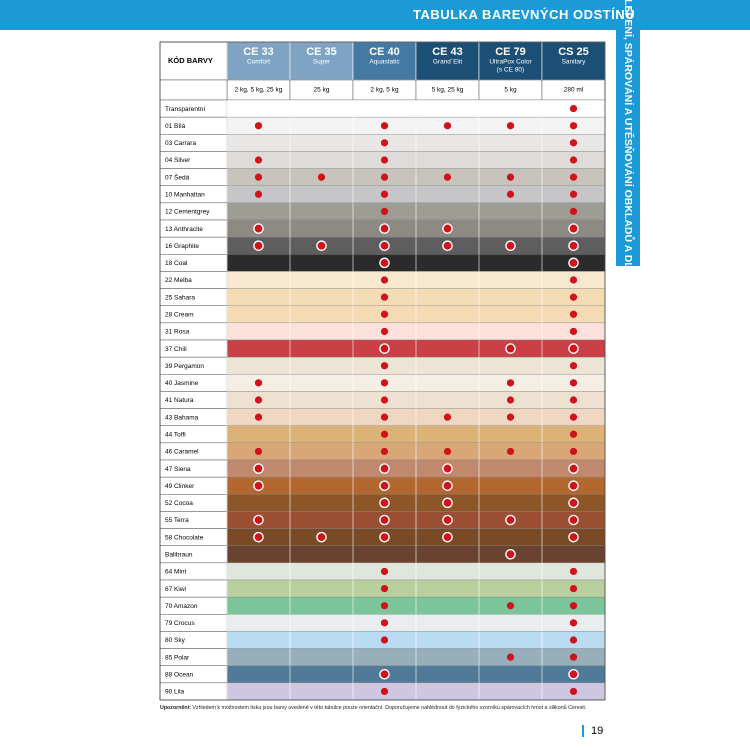 This screenshot has width=750, height=750. What do you see at coordinates (573, 61) in the screenshot?
I see `column-header` at bounding box center [573, 61].